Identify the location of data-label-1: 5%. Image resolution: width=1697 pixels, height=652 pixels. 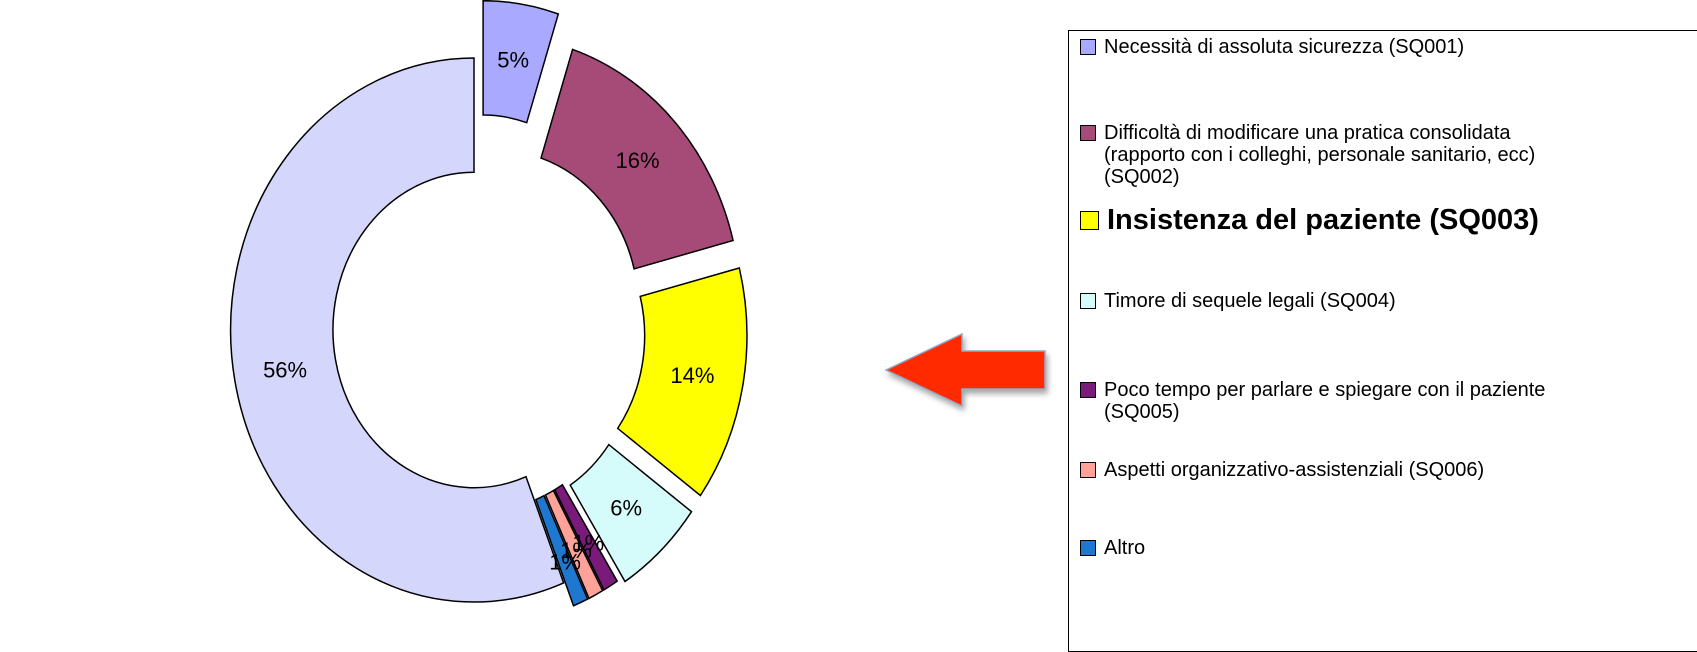
(513, 60).